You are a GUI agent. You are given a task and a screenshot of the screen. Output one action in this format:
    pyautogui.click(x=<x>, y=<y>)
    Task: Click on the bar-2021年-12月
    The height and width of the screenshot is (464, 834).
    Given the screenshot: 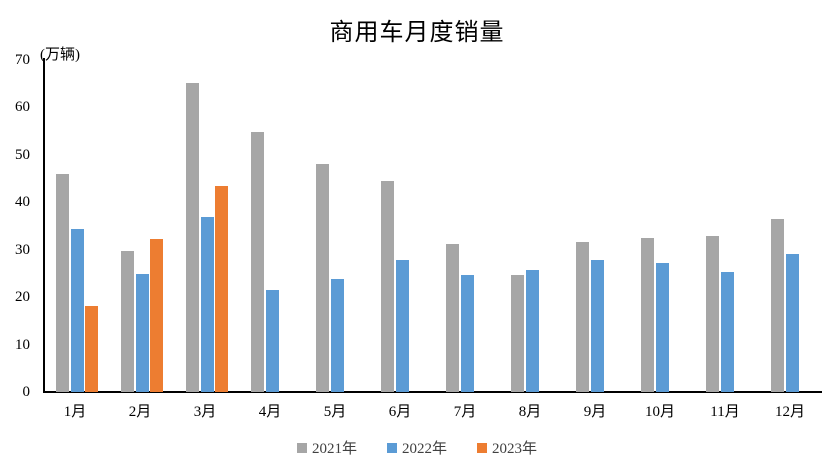 What is the action you would take?
    pyautogui.click(x=777, y=305)
    